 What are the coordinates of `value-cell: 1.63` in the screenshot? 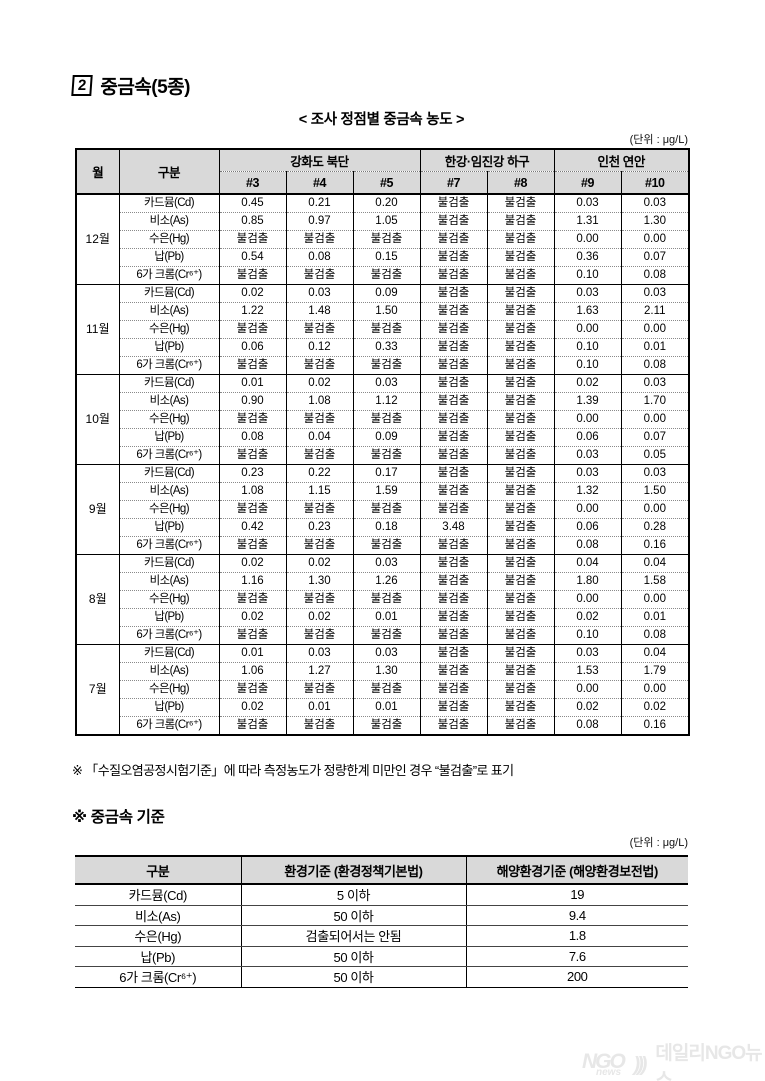 It's located at (587, 311).